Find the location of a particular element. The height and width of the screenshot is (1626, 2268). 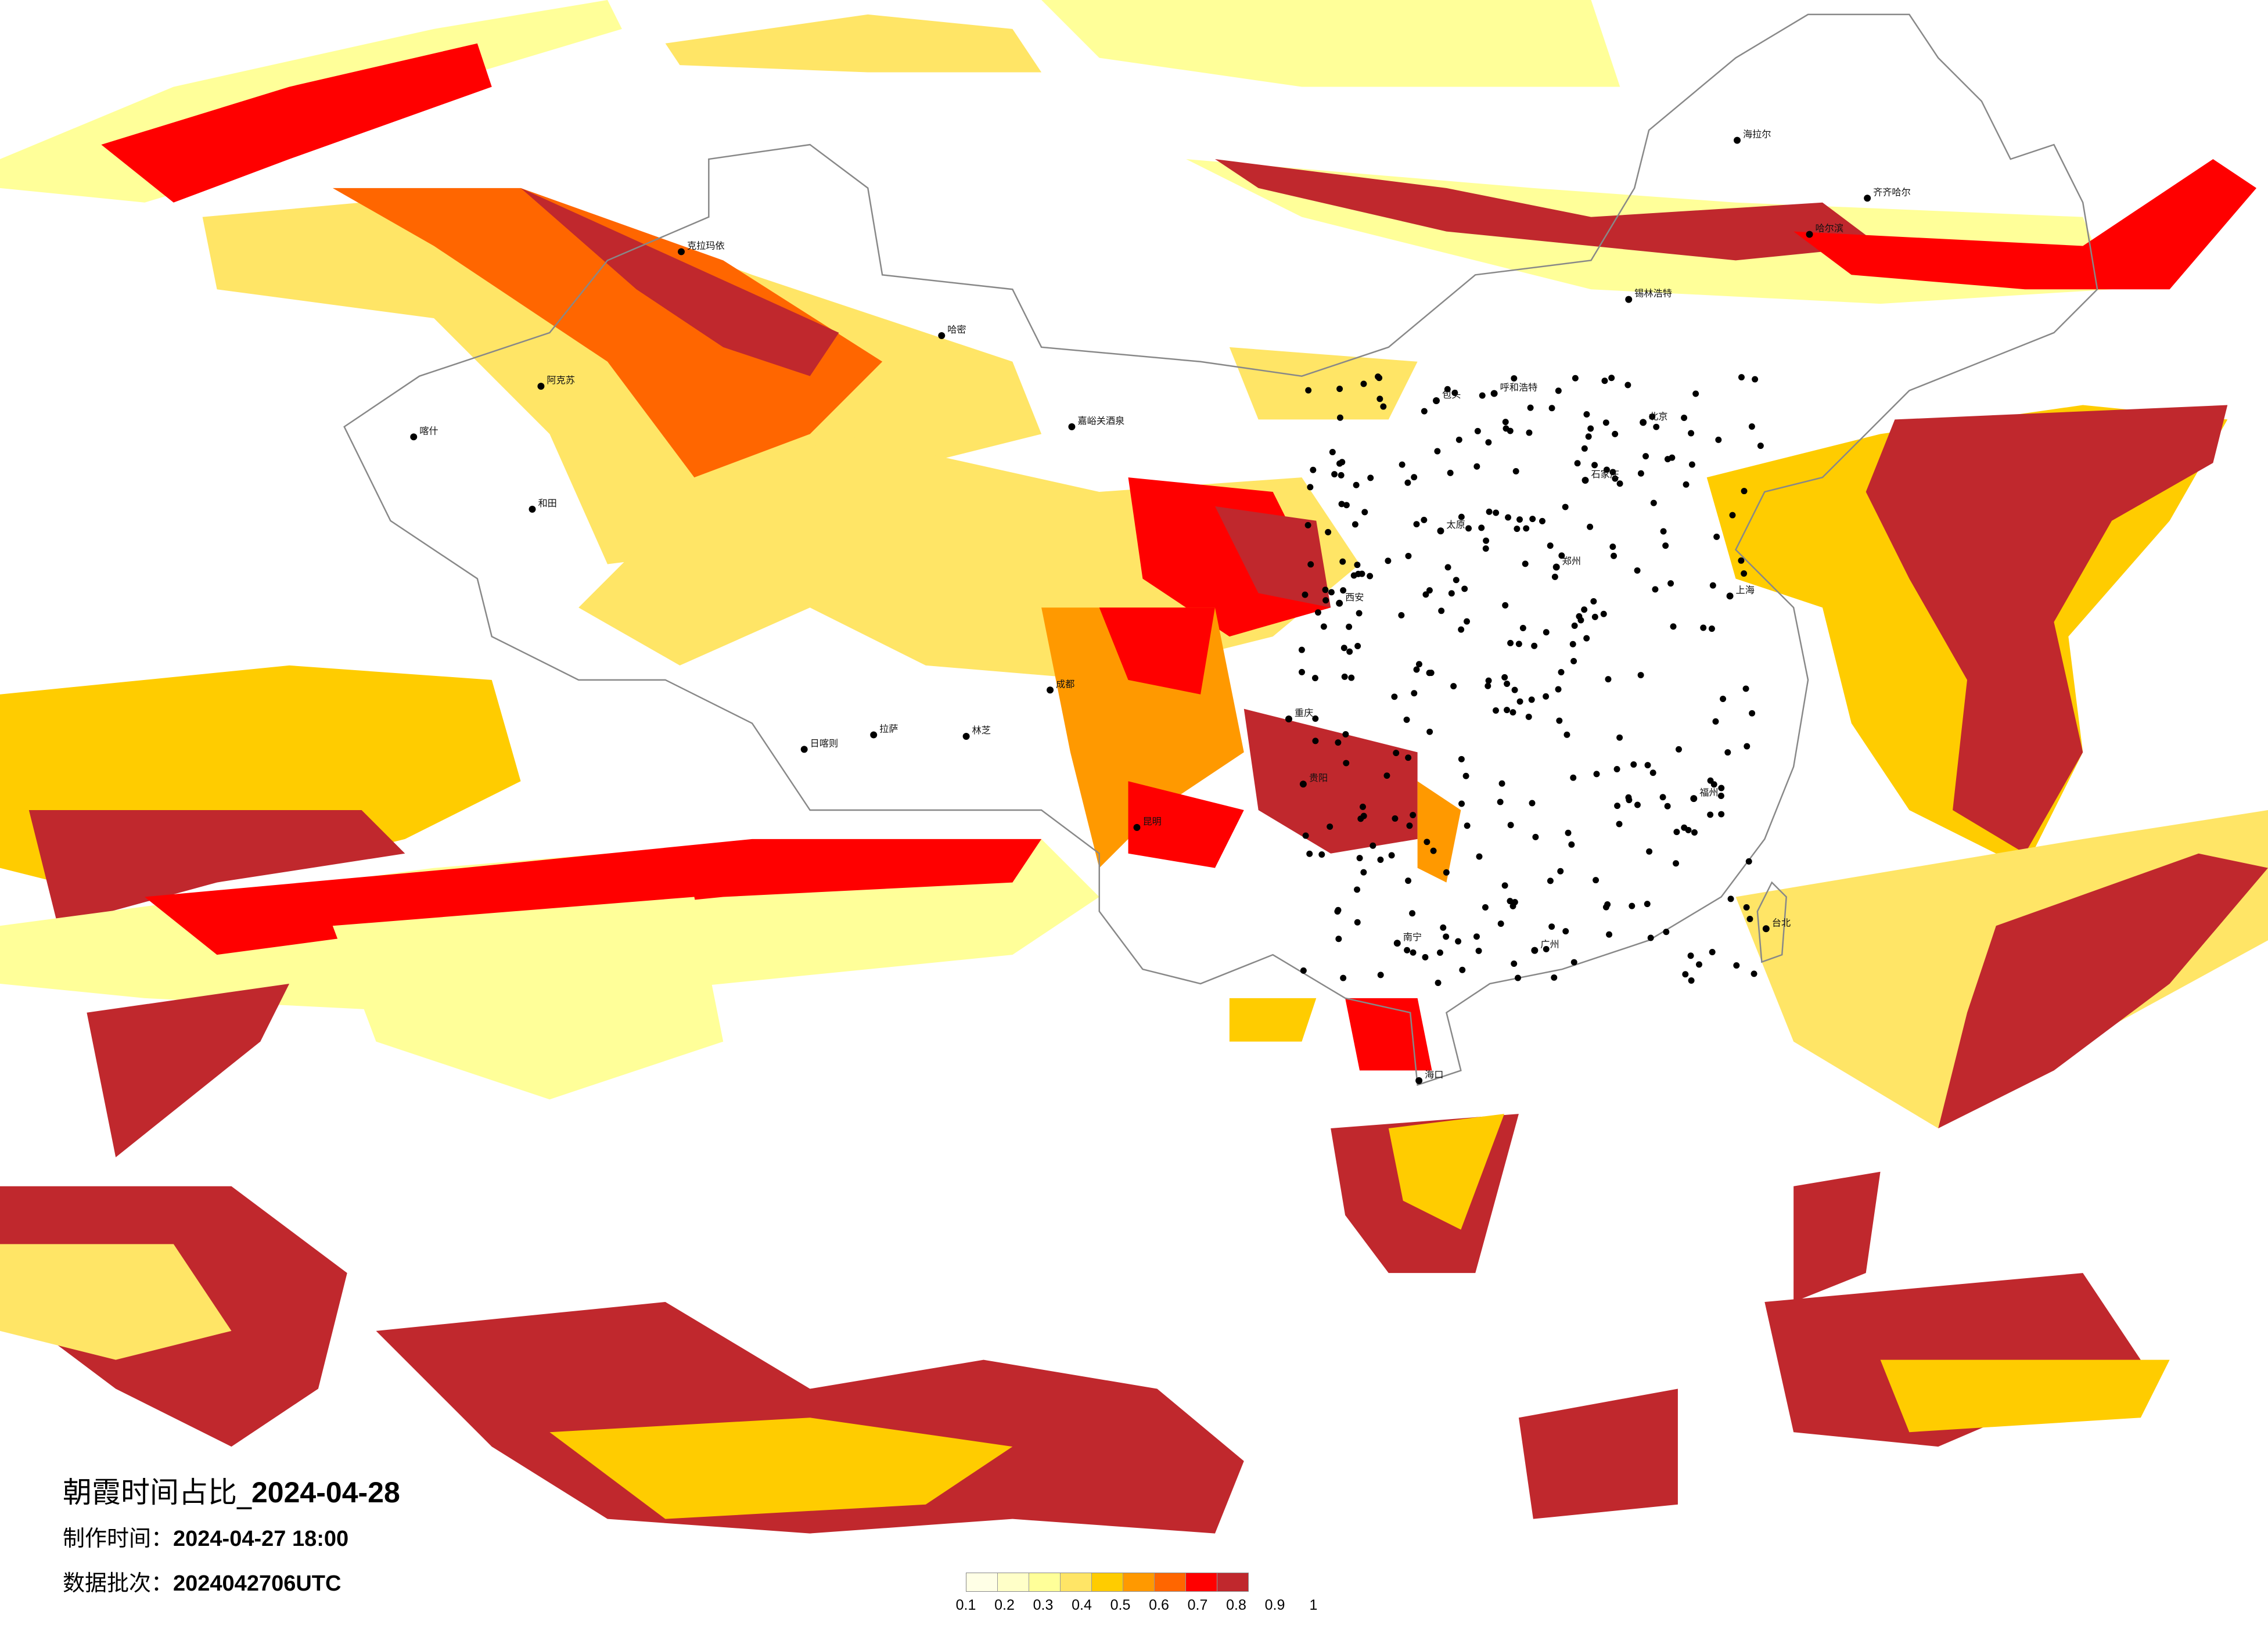

city-label: 阿克苏 is located at coordinates (561, 380).